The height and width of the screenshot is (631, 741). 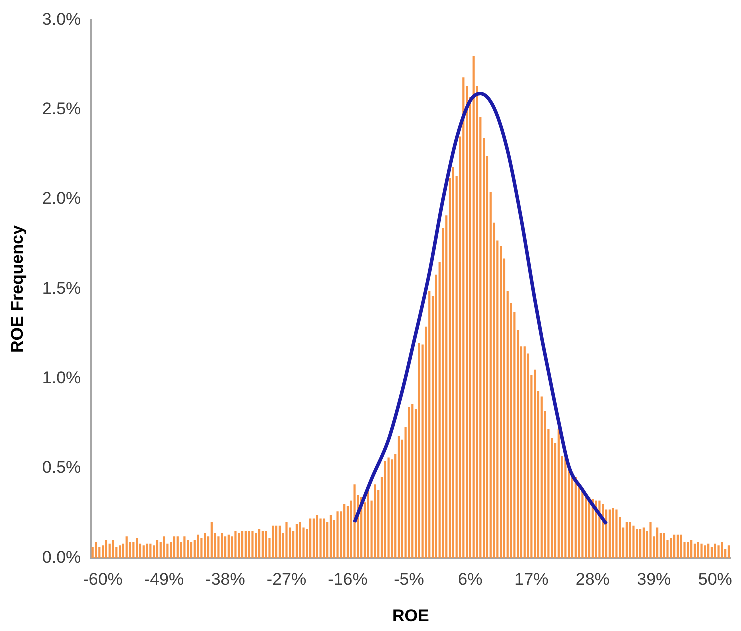 What do you see at coordinates (654, 580) in the screenshot?
I see `x-tick-label: 39%` at bounding box center [654, 580].